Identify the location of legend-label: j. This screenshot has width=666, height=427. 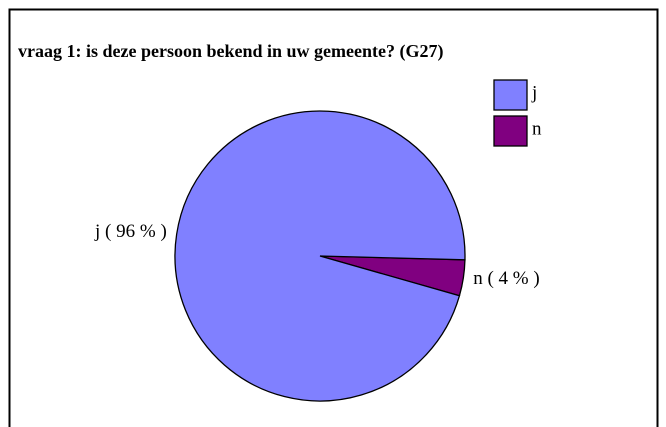
(534, 92).